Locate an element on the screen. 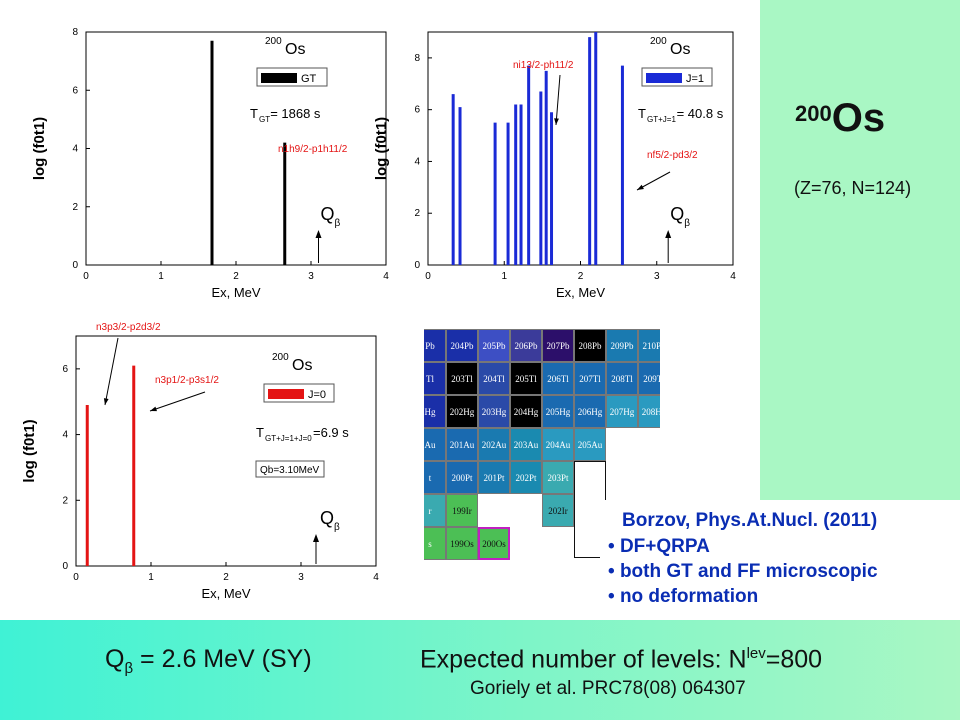 This screenshot has height=720, width=960. nuclide-cell: 206Hg is located at coordinates (590, 411).